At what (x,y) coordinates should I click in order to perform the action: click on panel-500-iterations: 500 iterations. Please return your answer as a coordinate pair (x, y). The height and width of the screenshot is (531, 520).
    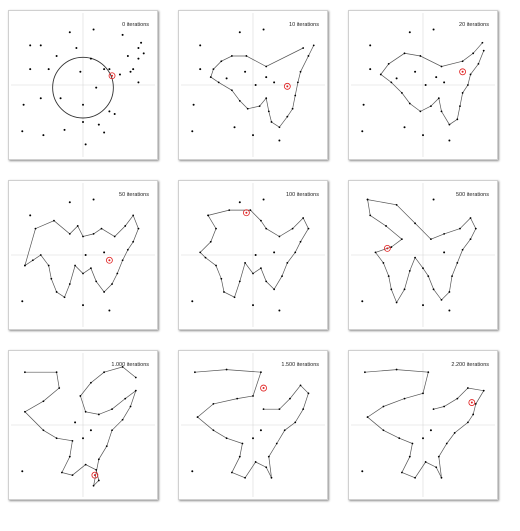
    Looking at the image, I should click on (423, 255).